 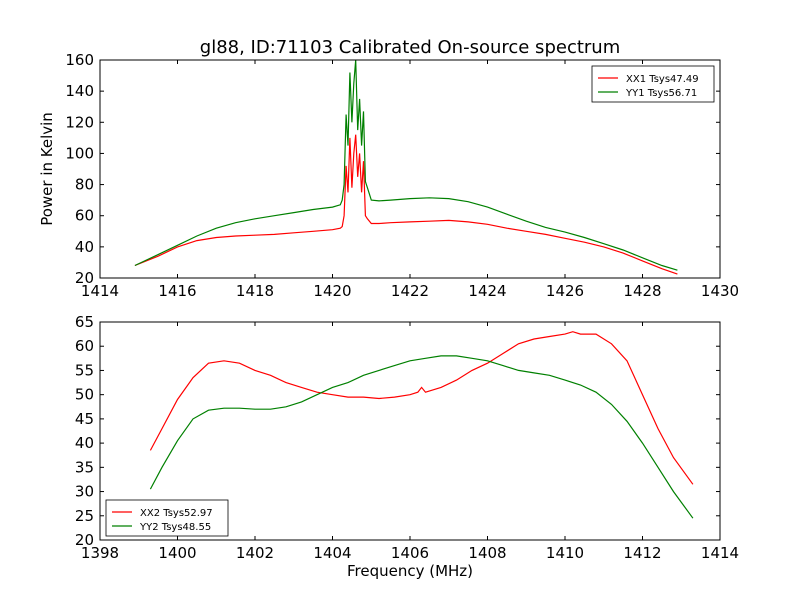 I want to click on x-tick-label: 1404, so click(x=332, y=553).